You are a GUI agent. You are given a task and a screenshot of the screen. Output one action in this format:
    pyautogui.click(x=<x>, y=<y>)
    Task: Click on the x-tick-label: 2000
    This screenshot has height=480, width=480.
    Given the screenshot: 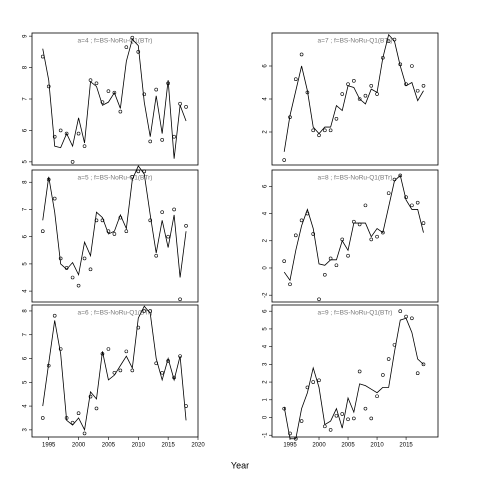 What is the action you would take?
    pyautogui.click(x=319, y=446)
    